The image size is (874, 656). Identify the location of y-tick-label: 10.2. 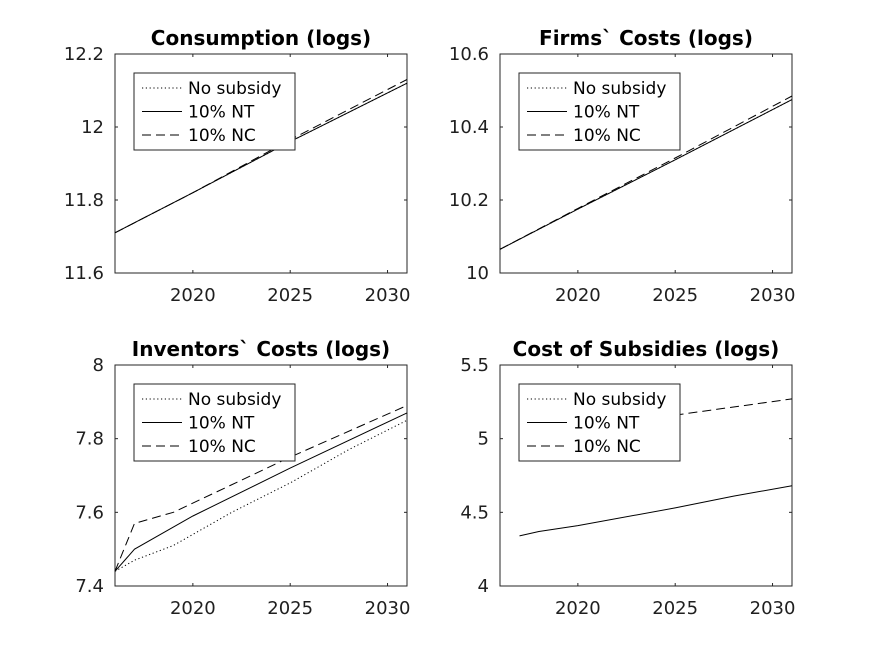
(469, 200).